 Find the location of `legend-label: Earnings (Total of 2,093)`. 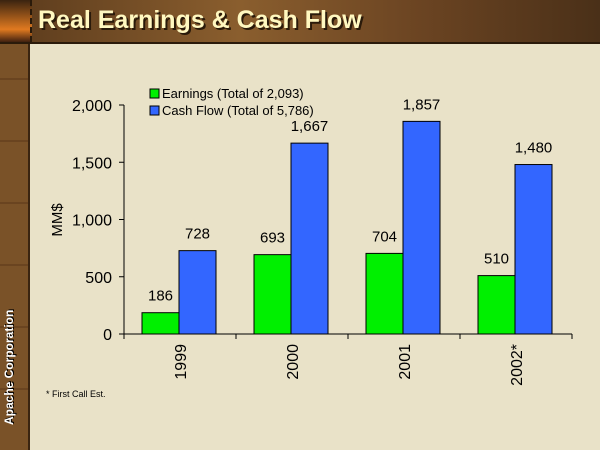

legend-label: Earnings (Total of 2,093) is located at coordinates (233, 93).